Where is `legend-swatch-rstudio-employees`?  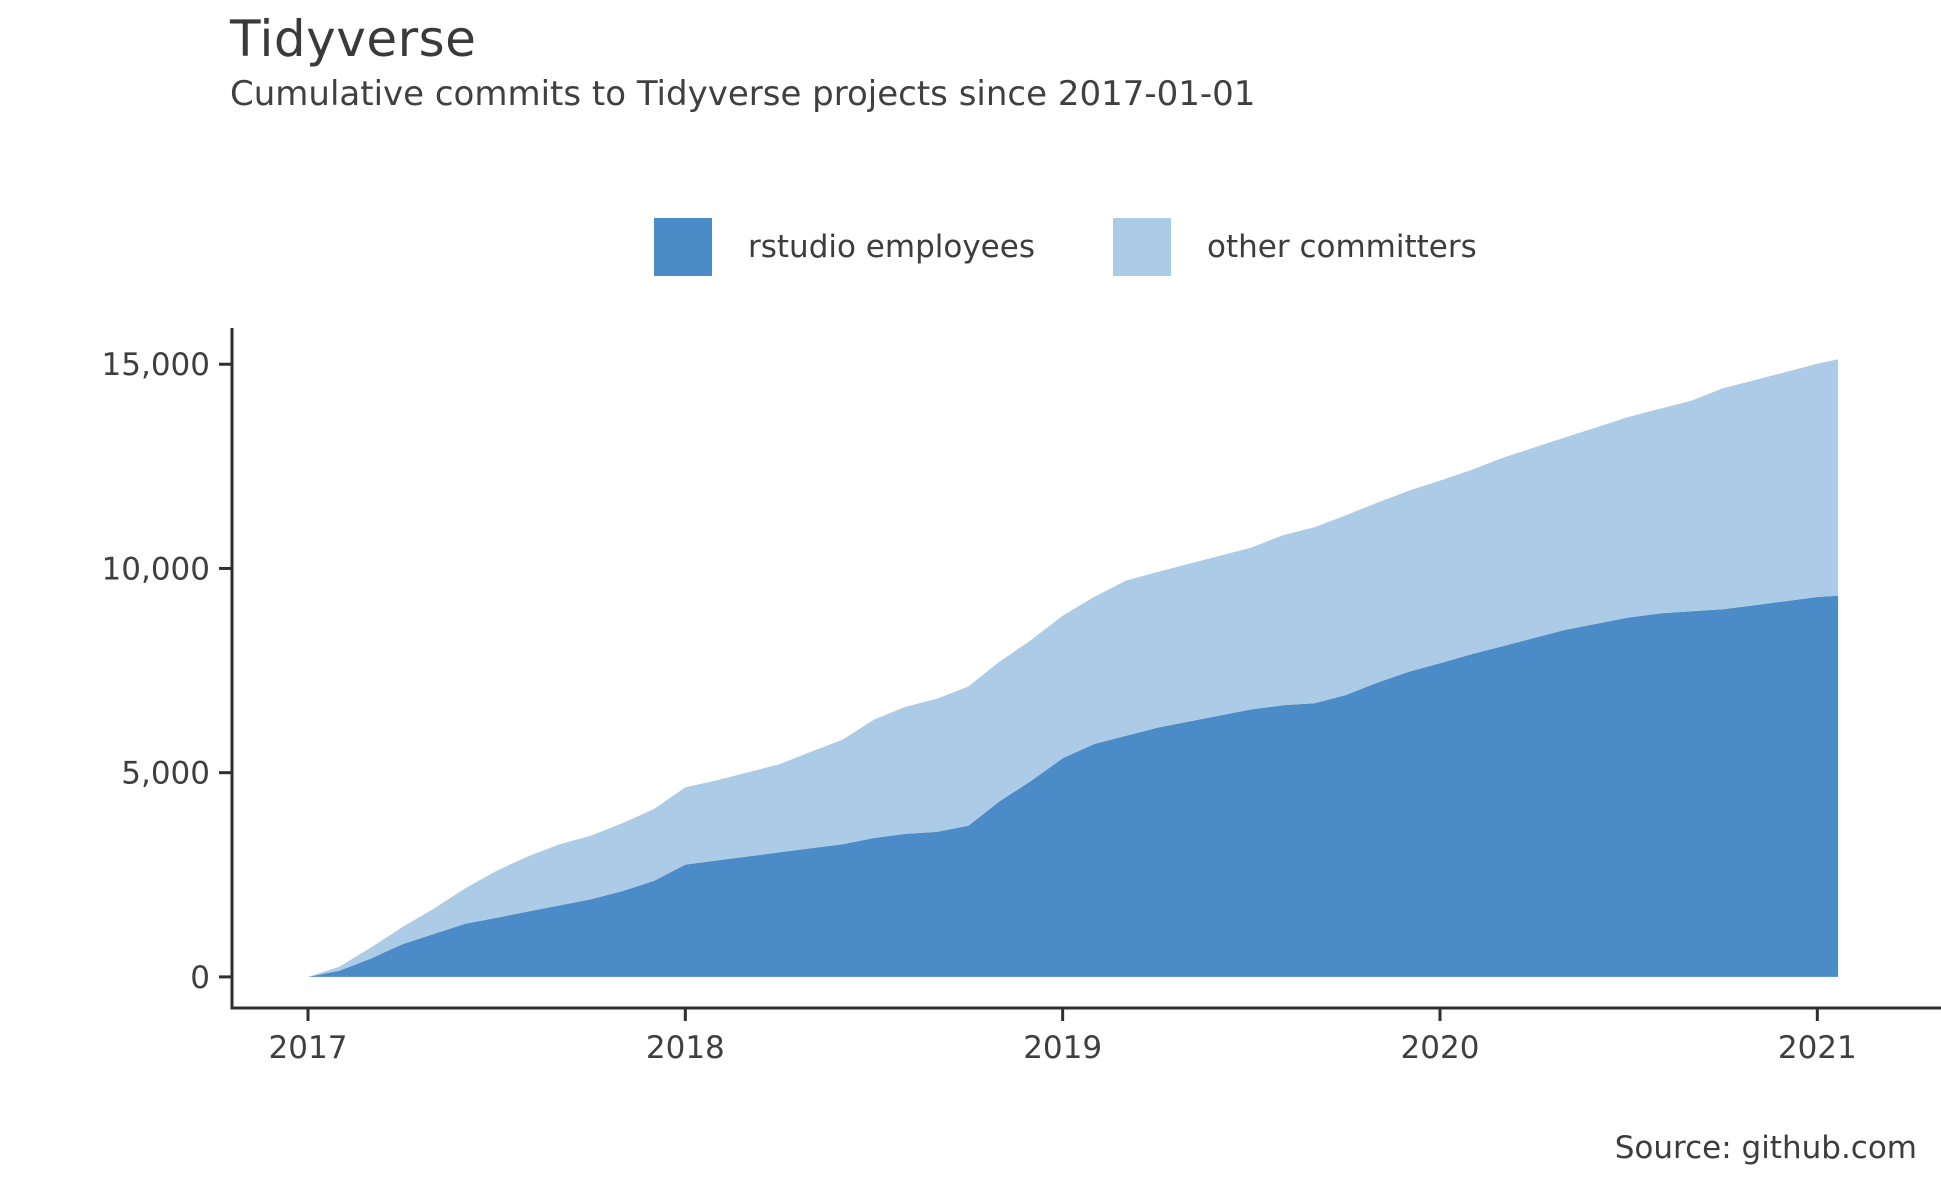 legend-swatch-rstudio-employees is located at coordinates (683, 247).